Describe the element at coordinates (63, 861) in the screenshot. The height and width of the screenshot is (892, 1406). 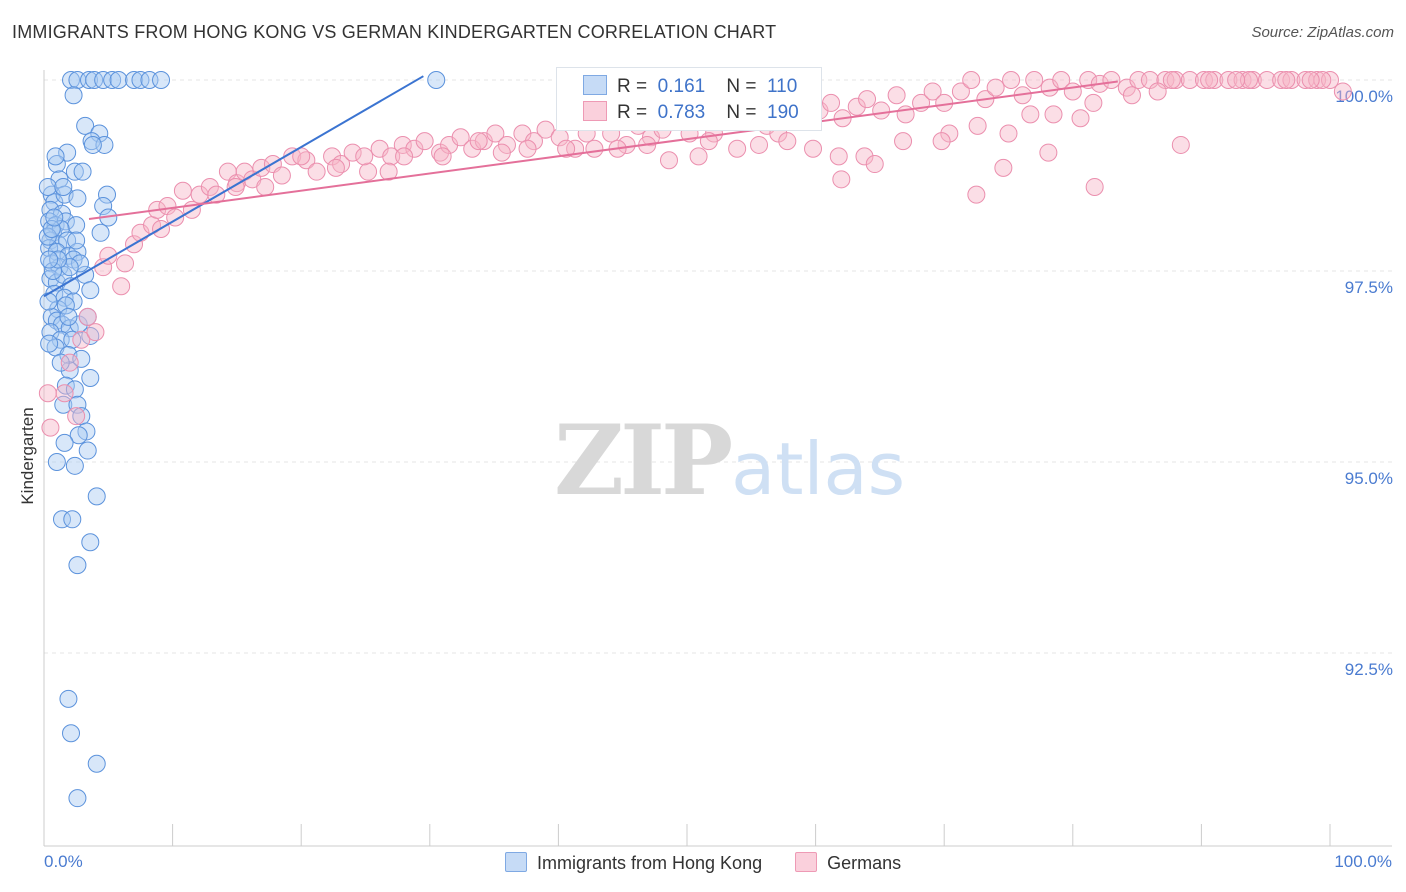
I see `x-tick-label-min: 0.0%` at that location.